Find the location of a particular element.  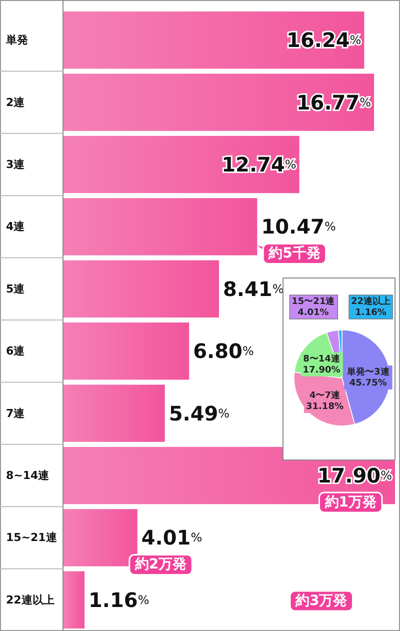

slice-label: 単発〜3連 is located at coordinates (368, 372).